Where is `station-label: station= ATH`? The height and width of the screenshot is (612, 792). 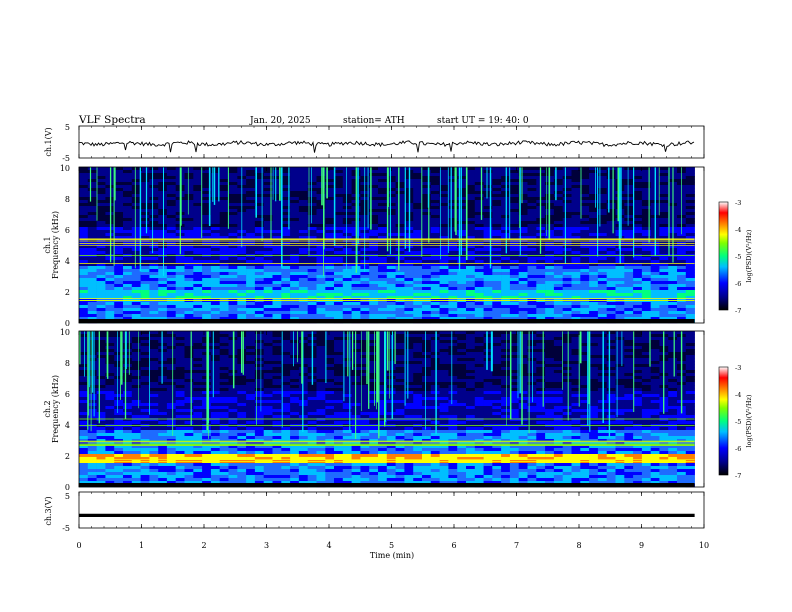
station-label: station= ATH is located at coordinates (374, 121).